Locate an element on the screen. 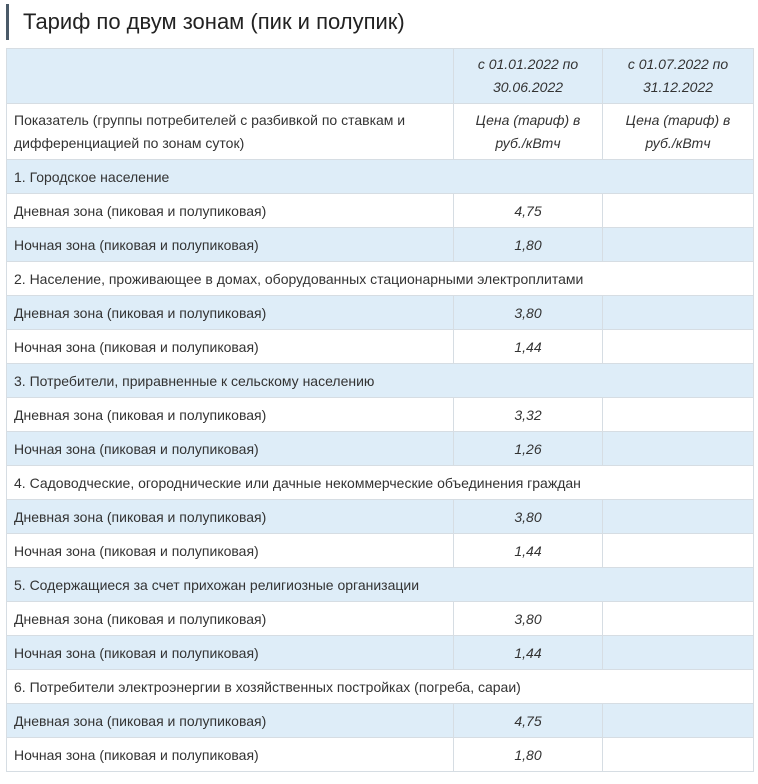 The image size is (758, 784). table-row: Дневная зона (пиковая и полупиковая) 3,32 is located at coordinates (380, 414).